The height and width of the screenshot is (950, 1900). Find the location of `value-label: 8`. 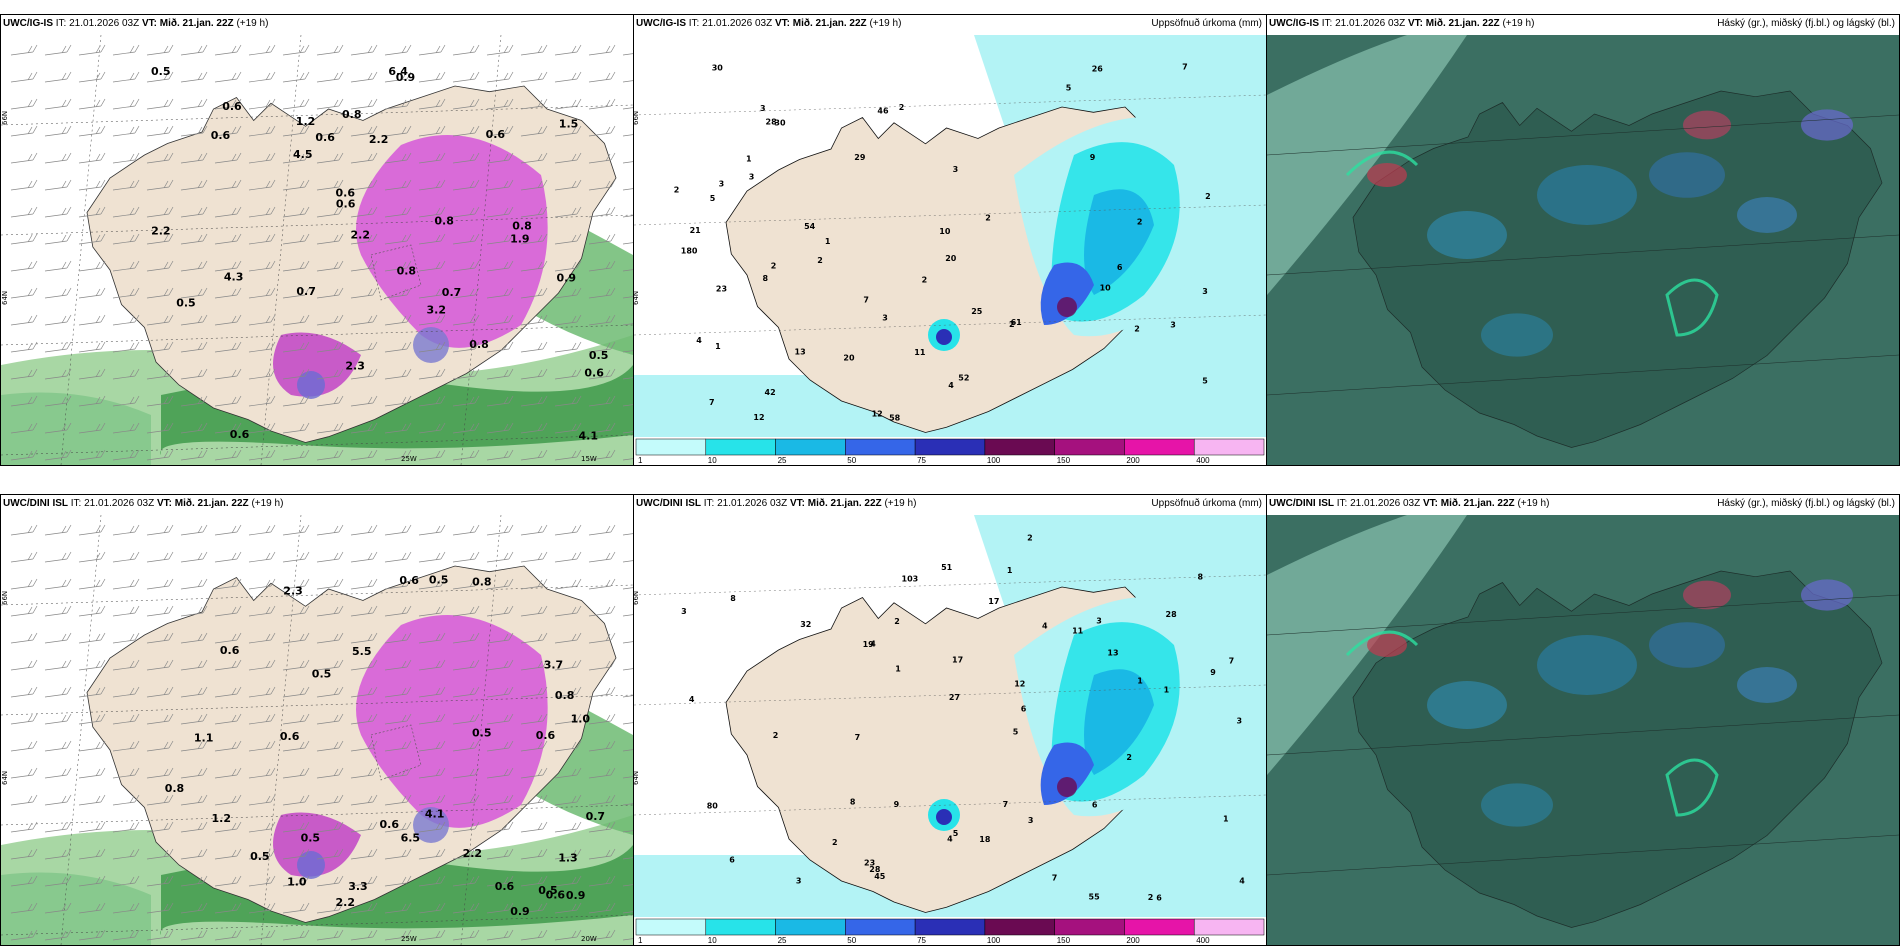

value-label: 8 is located at coordinates (1201, 577).